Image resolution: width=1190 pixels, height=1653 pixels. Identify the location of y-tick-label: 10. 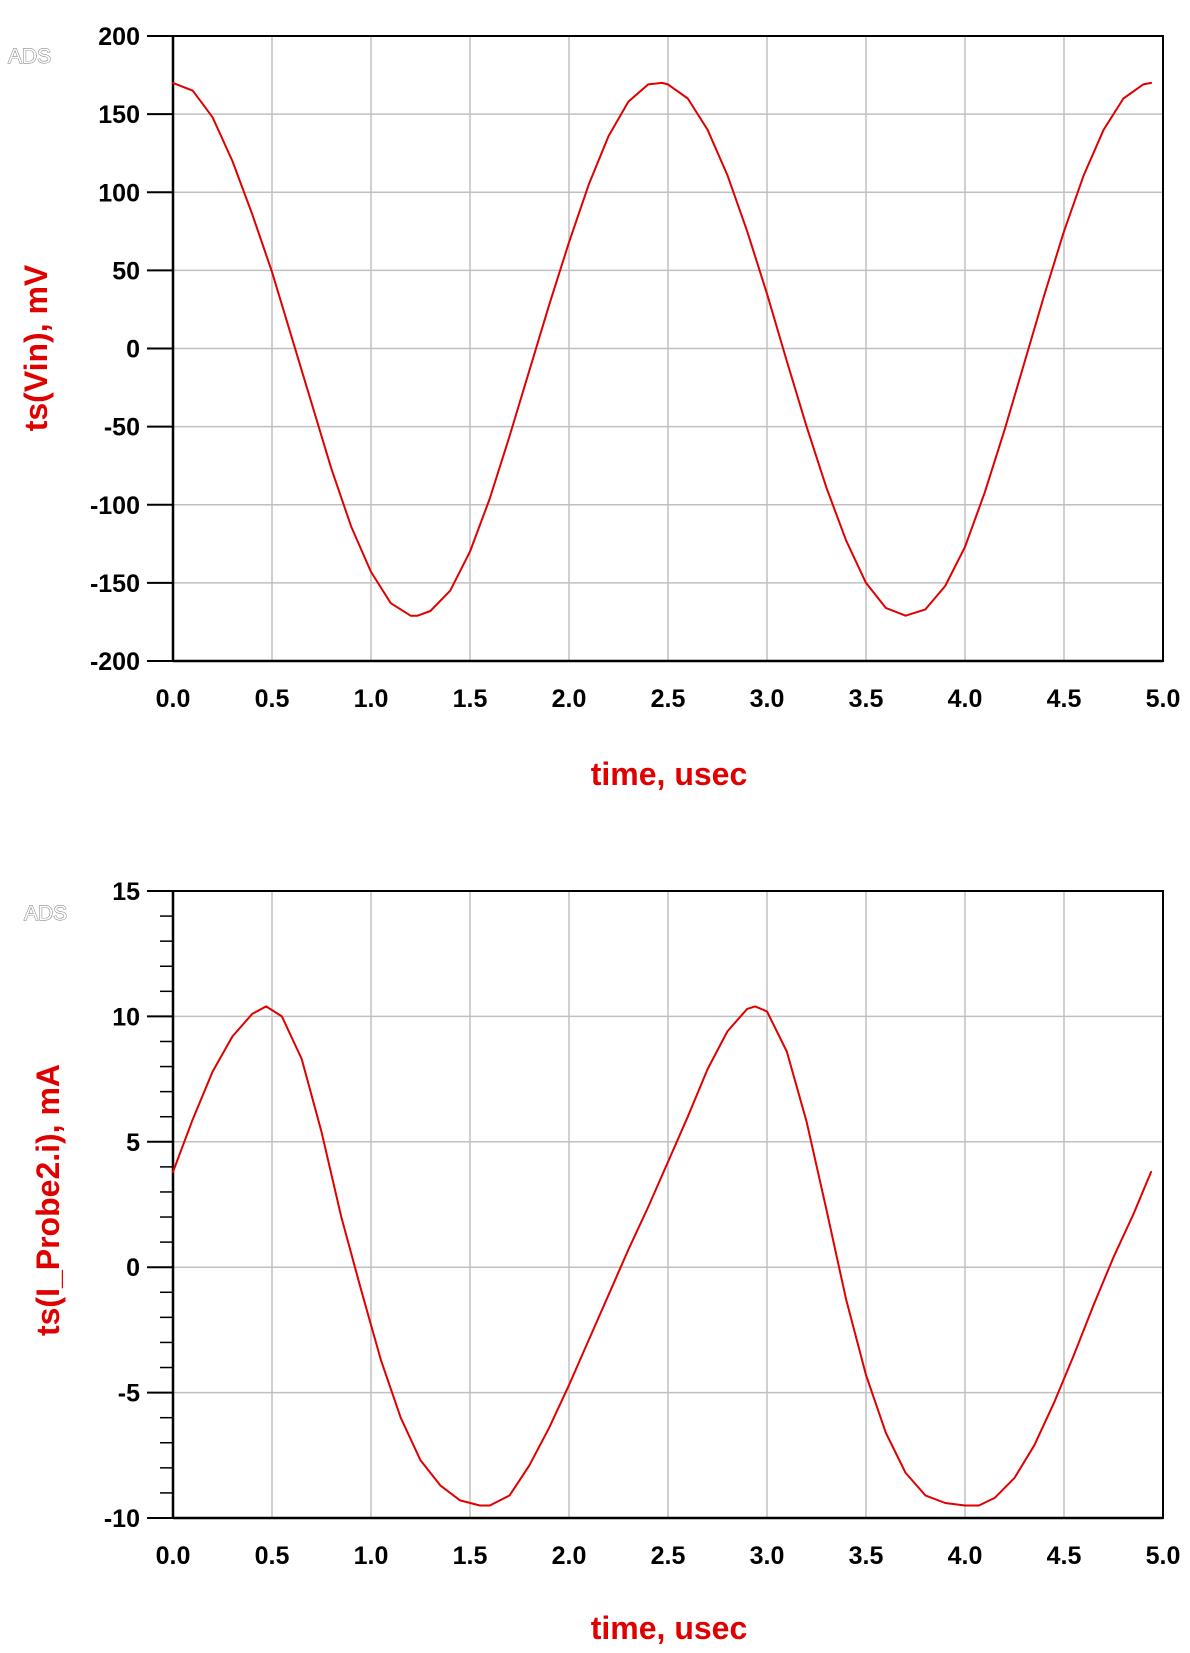
(126, 1017).